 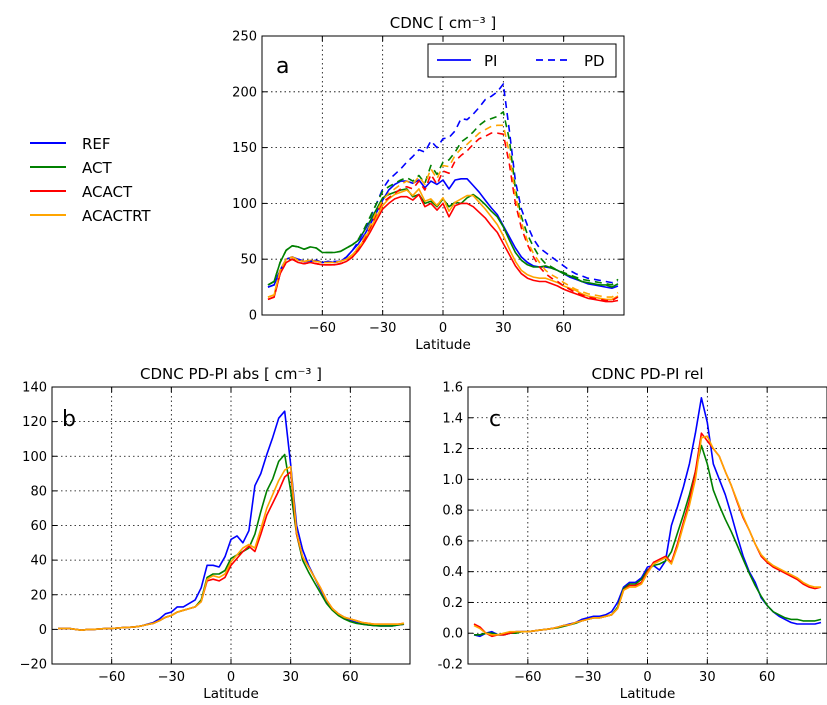 What do you see at coordinates (244, 37) in the screenshot?
I see `y-tick-label: 250` at bounding box center [244, 37].